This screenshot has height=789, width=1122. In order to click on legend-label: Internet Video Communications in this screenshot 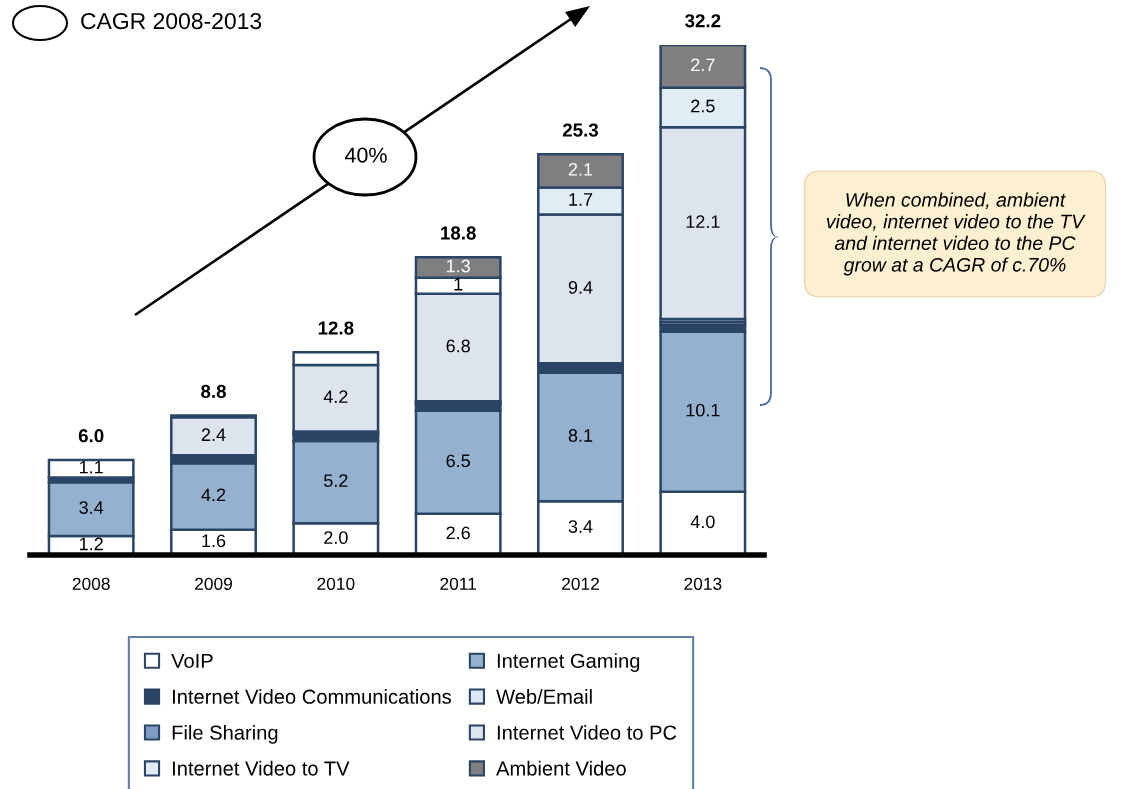, I will do `click(312, 696)`.